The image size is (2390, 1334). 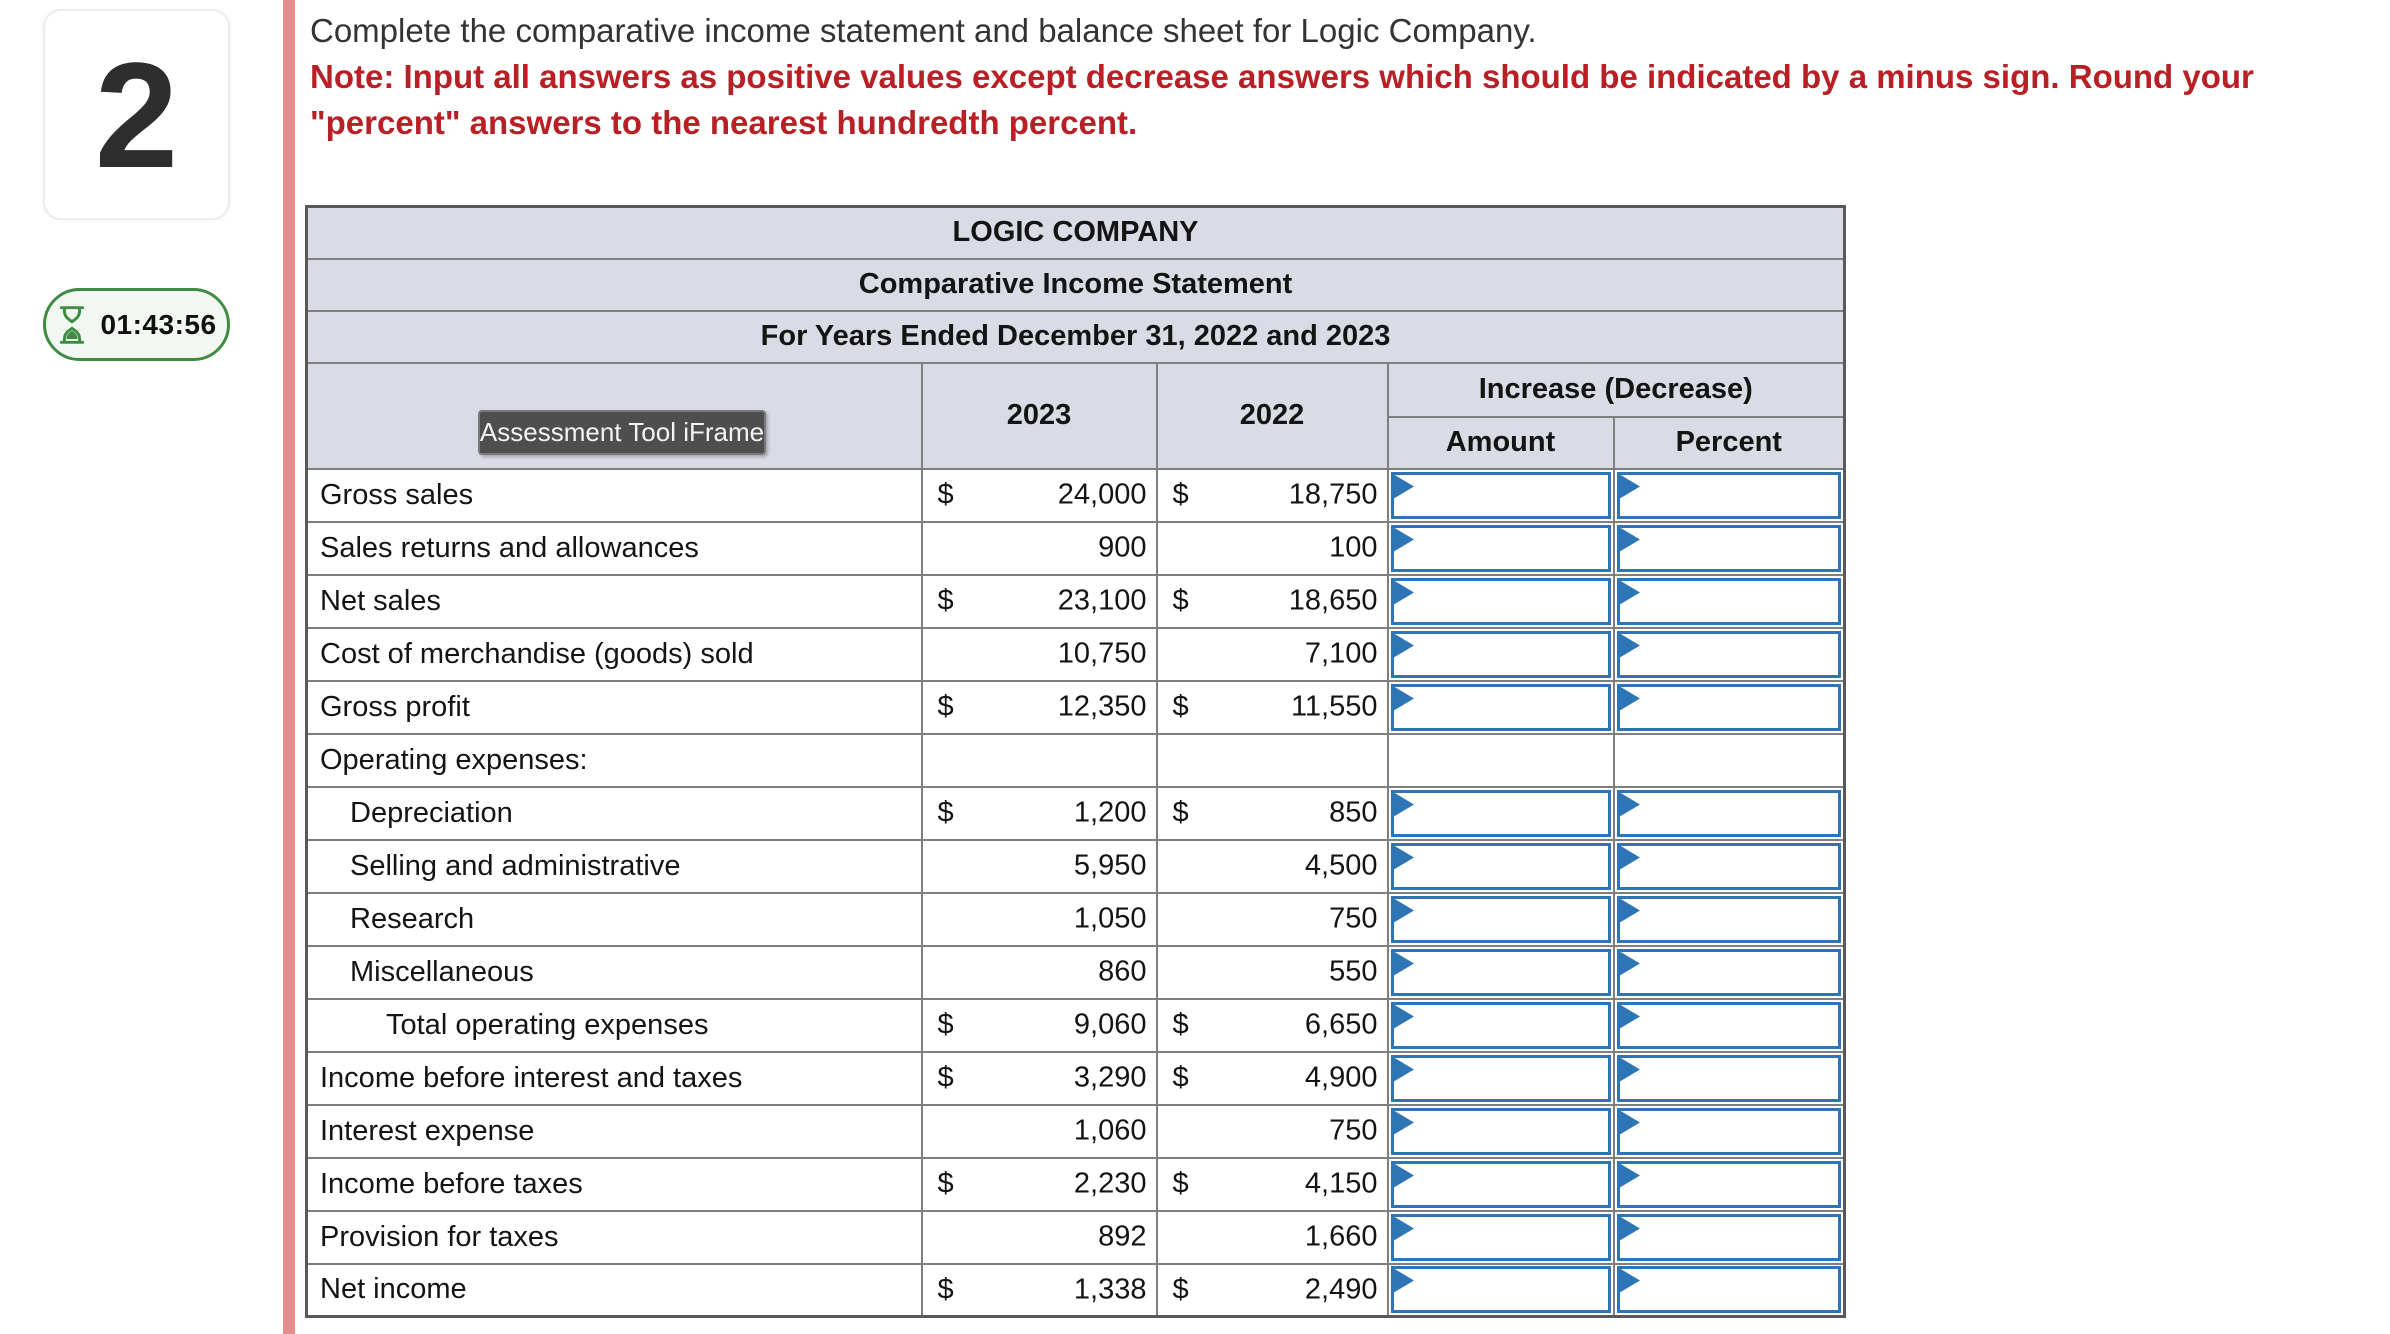 What do you see at coordinates (1729, 442) in the screenshot?
I see `column-header-percent: Percent` at bounding box center [1729, 442].